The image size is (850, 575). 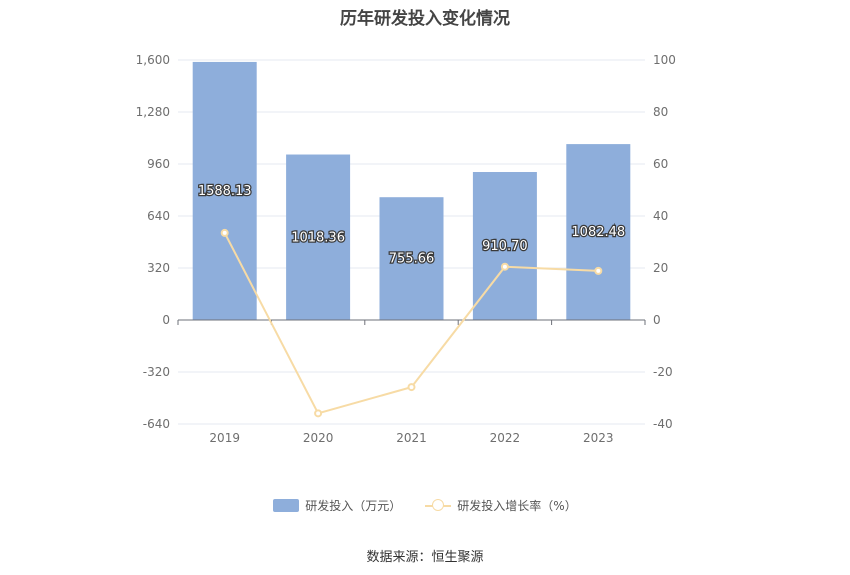 I want to click on left-tick-label: 1,600, so click(x=153, y=60).